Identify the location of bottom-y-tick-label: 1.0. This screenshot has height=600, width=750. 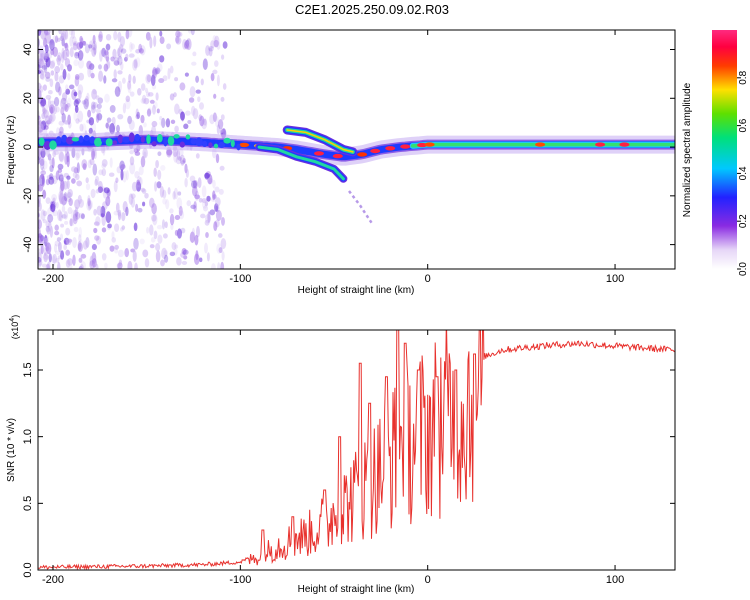
(28, 436).